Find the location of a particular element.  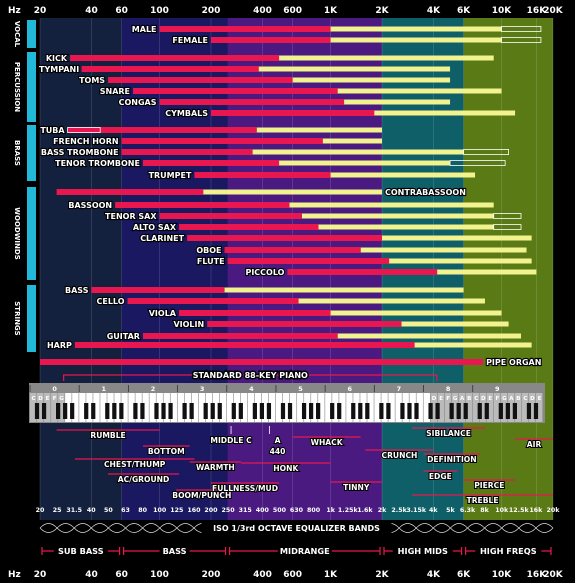

bar-french-horn-harmonics is located at coordinates (352, 141).